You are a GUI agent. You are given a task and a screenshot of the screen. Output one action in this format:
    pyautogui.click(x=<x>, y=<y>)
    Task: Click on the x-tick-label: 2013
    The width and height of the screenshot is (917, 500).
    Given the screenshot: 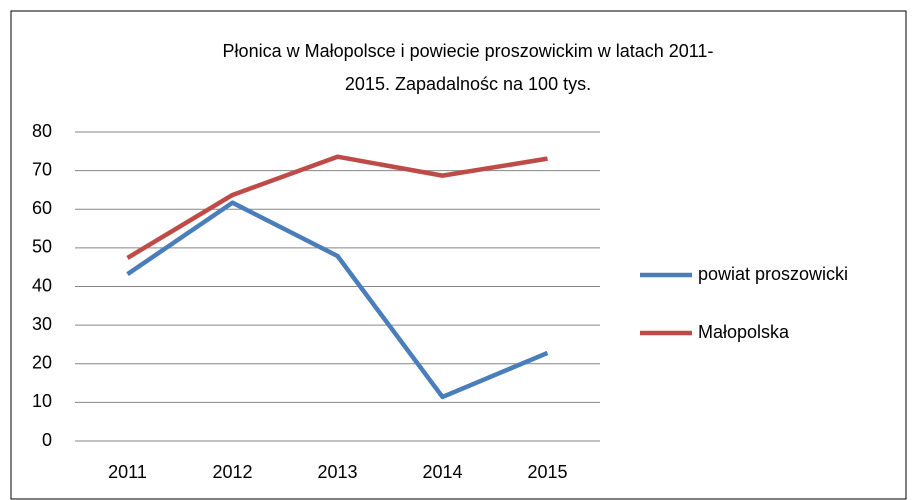 What is the action you would take?
    pyautogui.click(x=337, y=472)
    